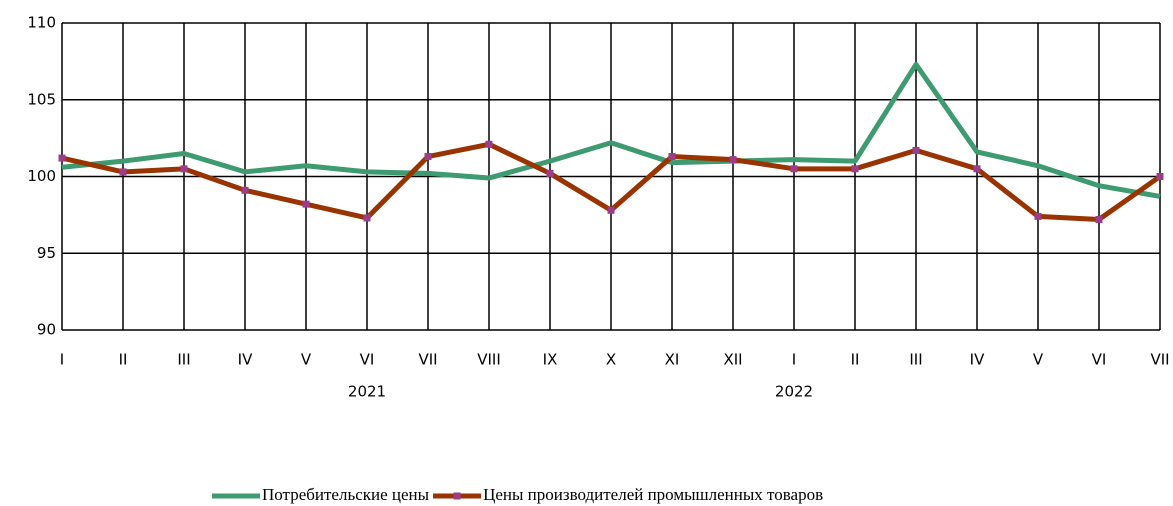  Describe the element at coordinates (653, 494) in the screenshot. I see `legend-label: Цены производителей промышленных товаров` at that location.